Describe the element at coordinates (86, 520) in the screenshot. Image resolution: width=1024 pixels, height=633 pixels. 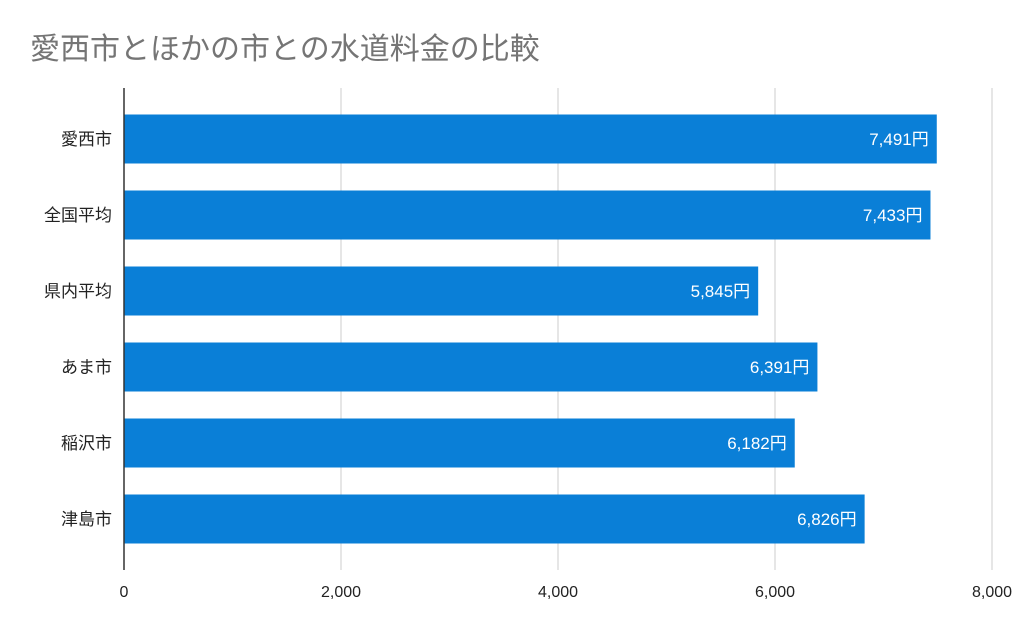
I see `category-label: 津島市` at that location.